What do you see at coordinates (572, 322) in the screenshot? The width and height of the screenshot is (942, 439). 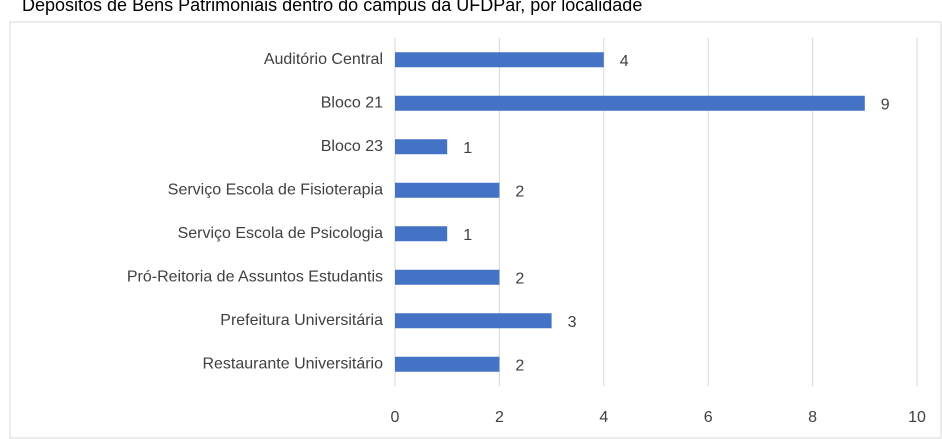 I see `data-label: 3` at bounding box center [572, 322].